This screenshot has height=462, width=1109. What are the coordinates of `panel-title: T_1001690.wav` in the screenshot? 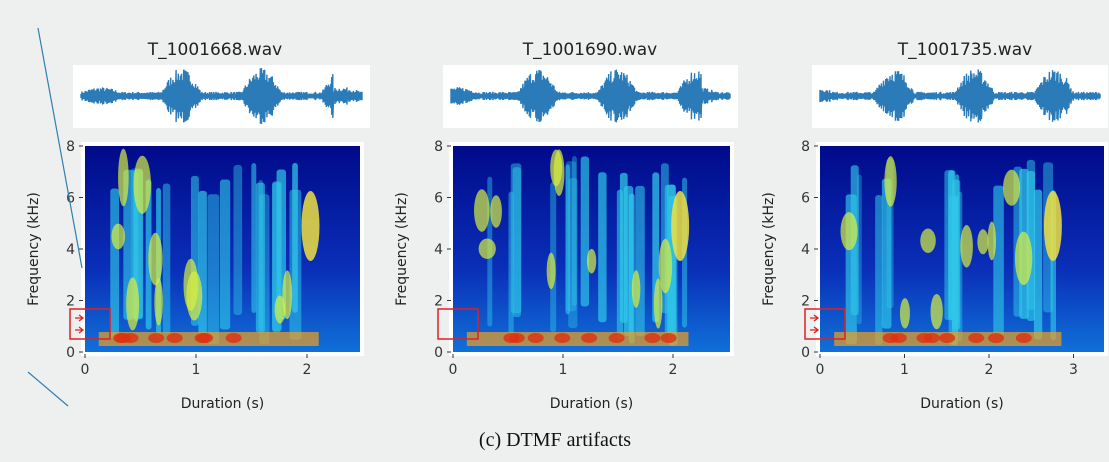 It's located at (589, 50).